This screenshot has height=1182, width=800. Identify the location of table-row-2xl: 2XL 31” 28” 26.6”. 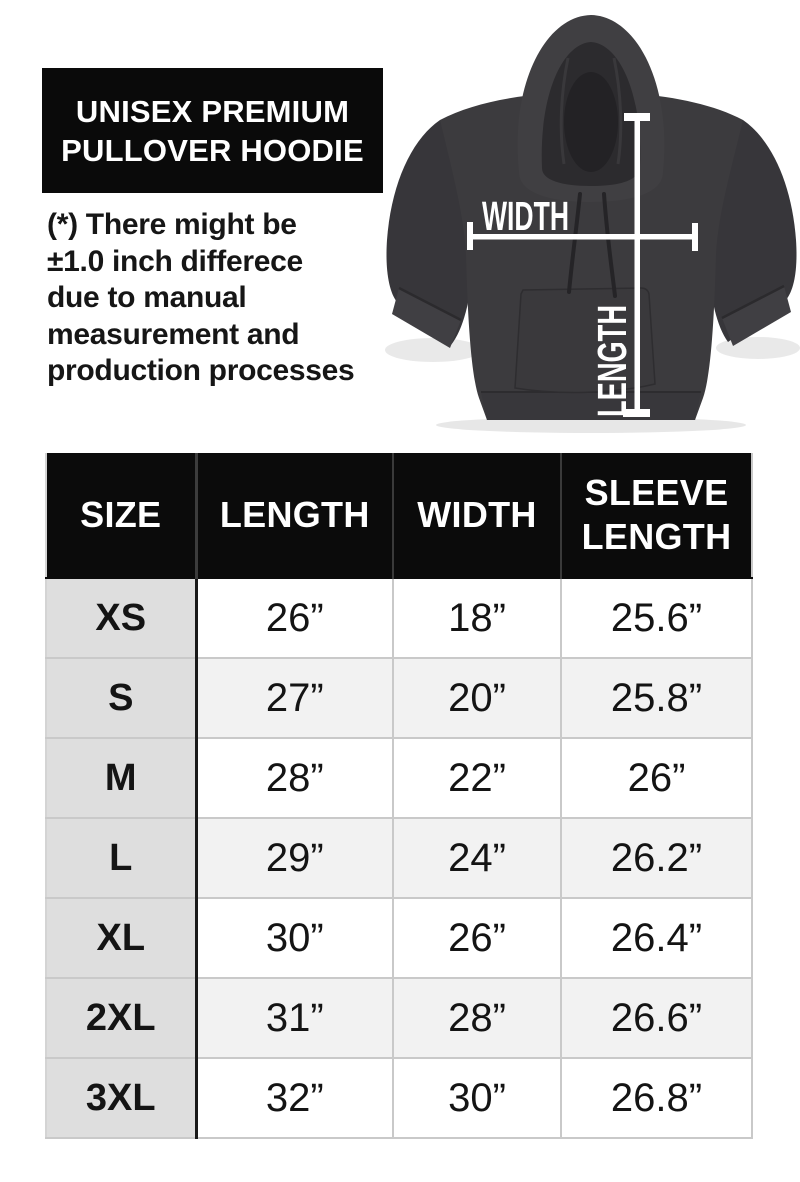
(399, 1017).